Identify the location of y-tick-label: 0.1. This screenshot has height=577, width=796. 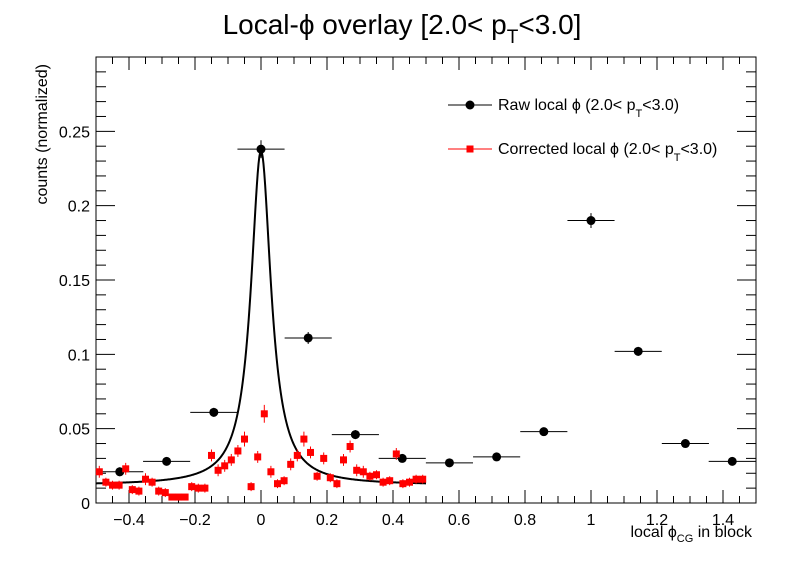
(79, 355).